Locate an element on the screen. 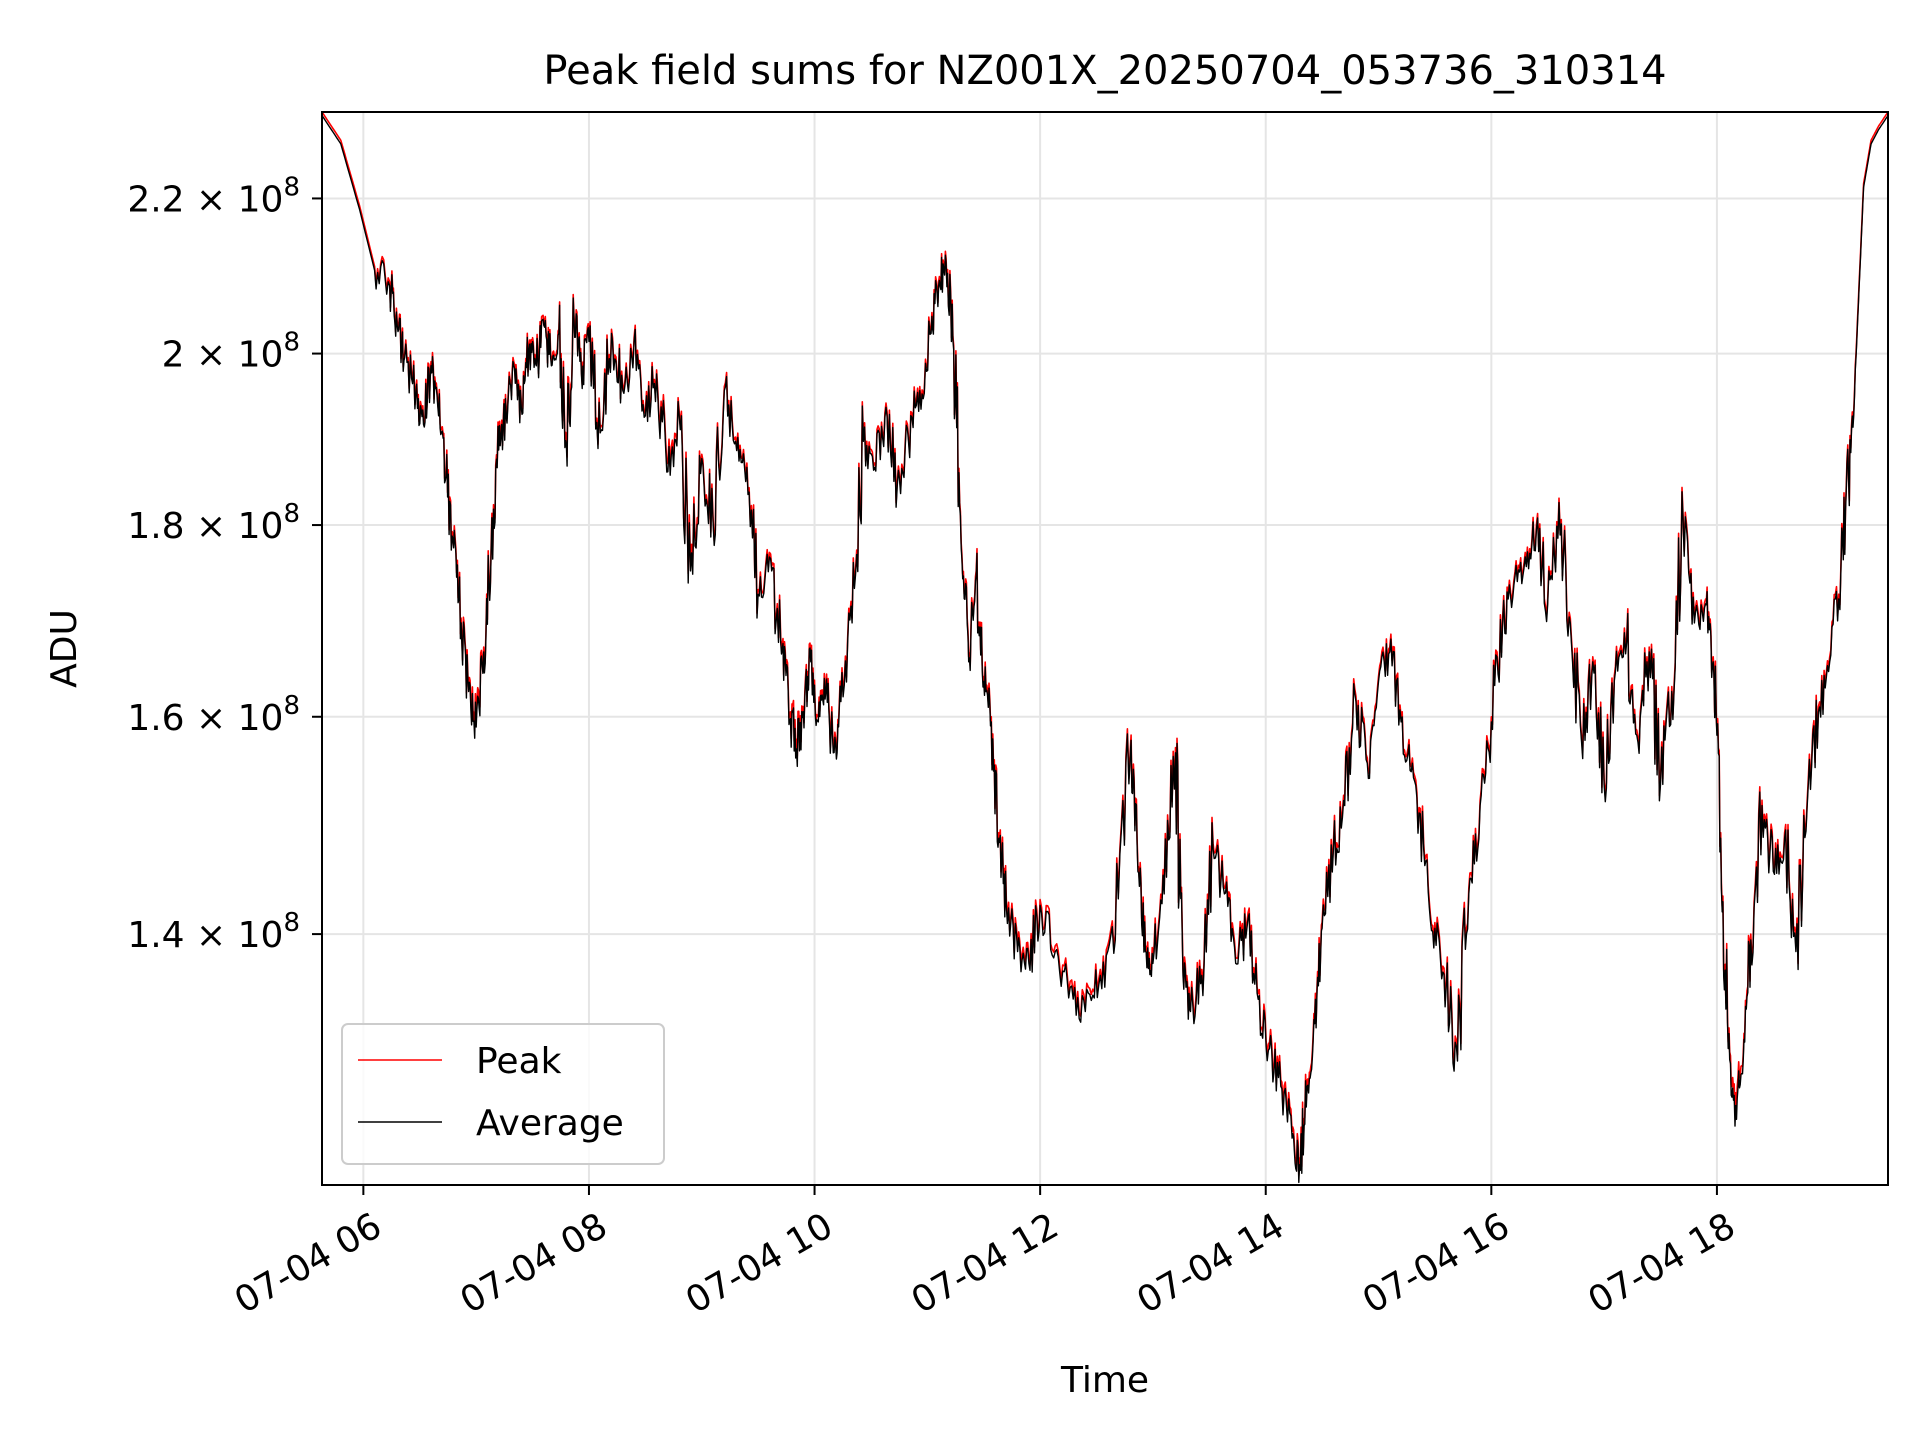 The width and height of the screenshot is (1920, 1445). y-axis-label: ADU is located at coordinates (64, 648).